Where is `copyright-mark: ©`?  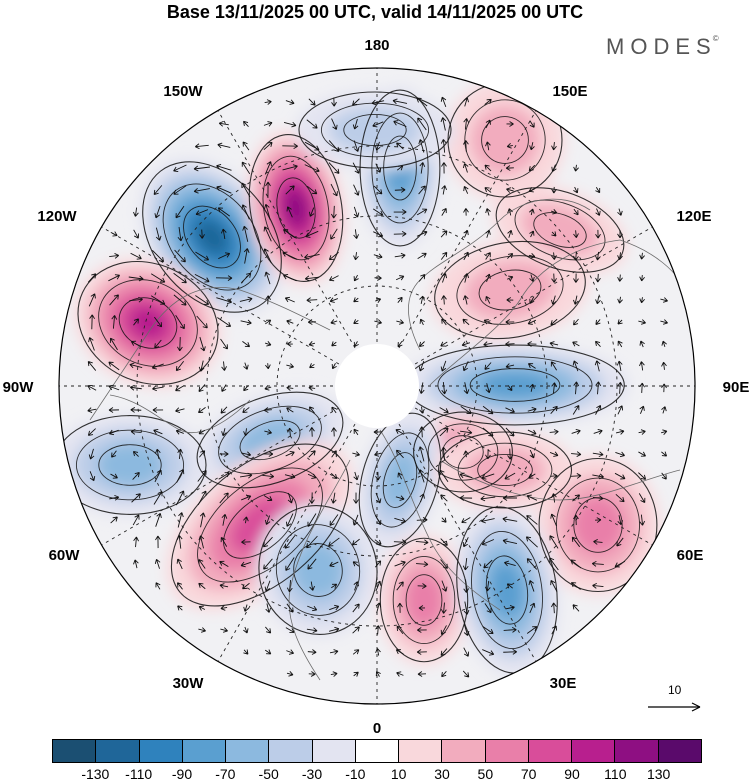
copyright-mark: © is located at coordinates (715, 38).